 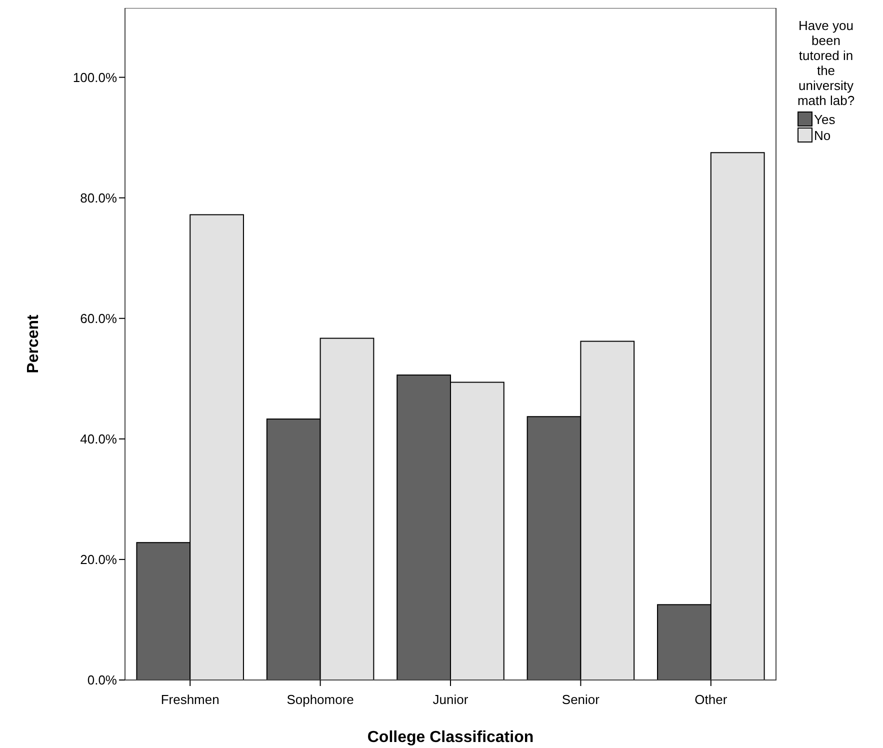 I want to click on y-tick-label: 80.0%, so click(x=99, y=198).